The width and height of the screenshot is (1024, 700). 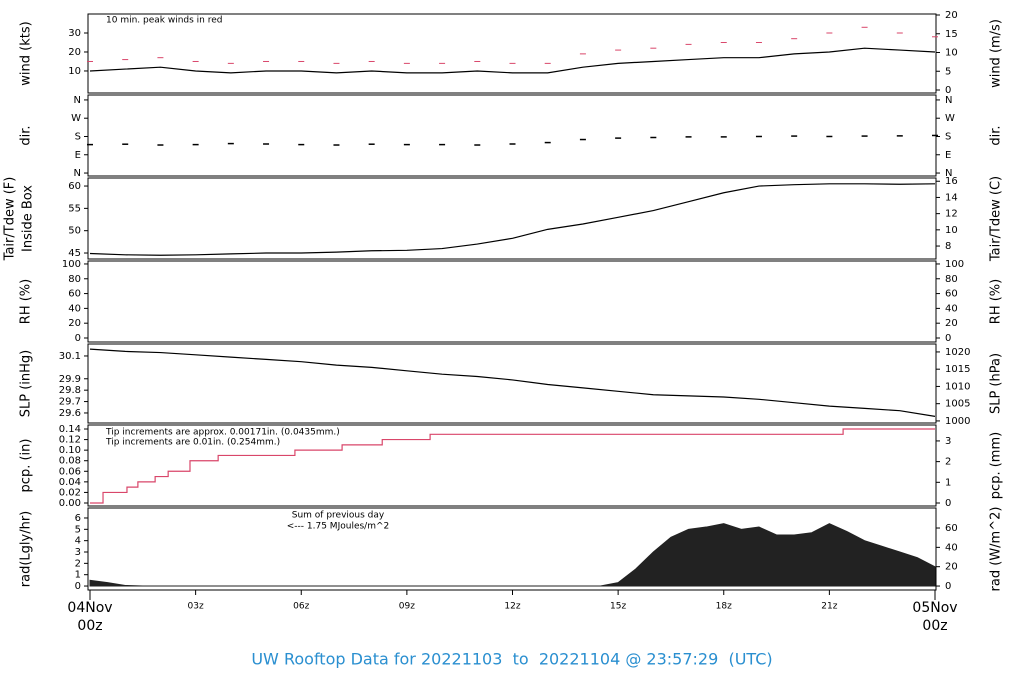 What do you see at coordinates (78, 529) in the screenshot?
I see `y-tick-label: 5` at bounding box center [78, 529].